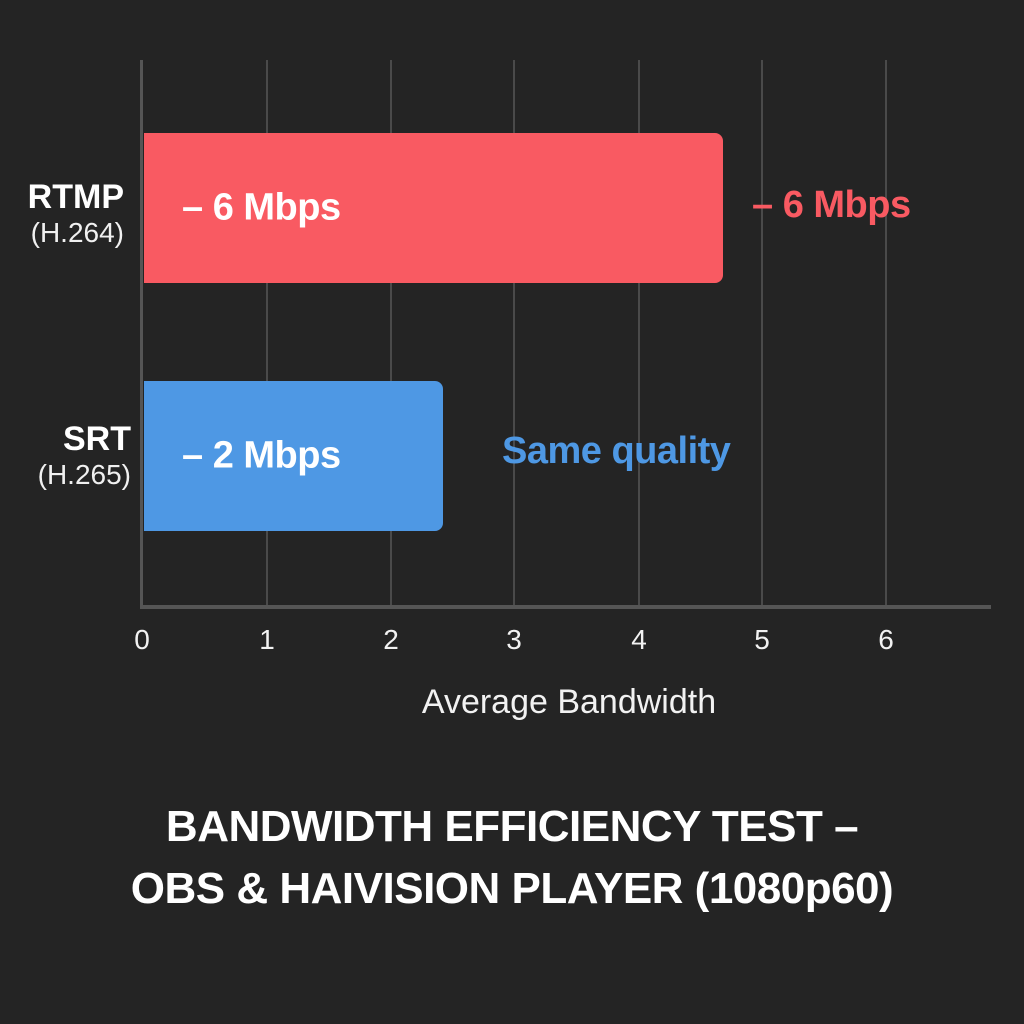 This screenshot has height=1024, width=1024. I want to click on bar-srt: – 2 Mbps, so click(293, 456).